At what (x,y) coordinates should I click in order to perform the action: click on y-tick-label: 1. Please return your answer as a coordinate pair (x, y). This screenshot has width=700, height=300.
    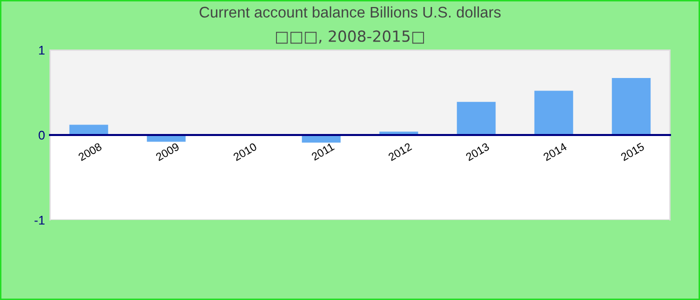
    Looking at the image, I should click on (42, 50).